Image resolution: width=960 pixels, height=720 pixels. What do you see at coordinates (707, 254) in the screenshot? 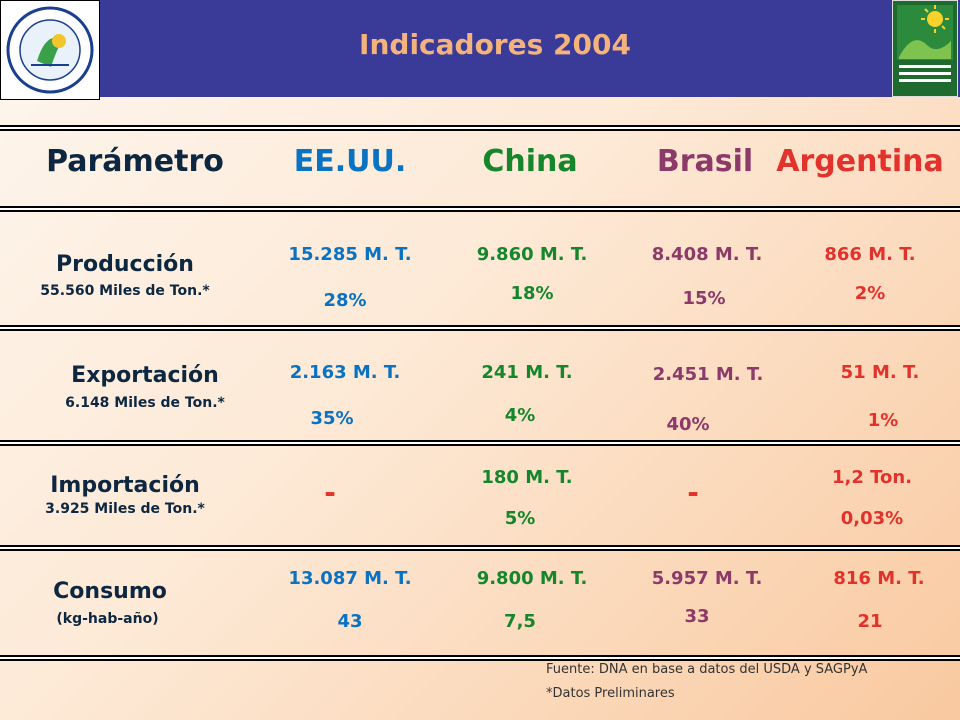
I see `produccion-brasil-value: 8.408 M. T.` at bounding box center [707, 254].